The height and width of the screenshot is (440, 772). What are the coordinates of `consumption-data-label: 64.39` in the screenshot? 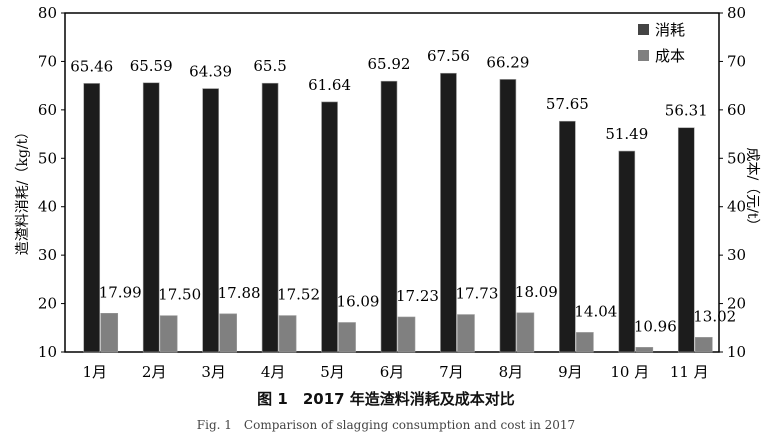 It's located at (210, 72).